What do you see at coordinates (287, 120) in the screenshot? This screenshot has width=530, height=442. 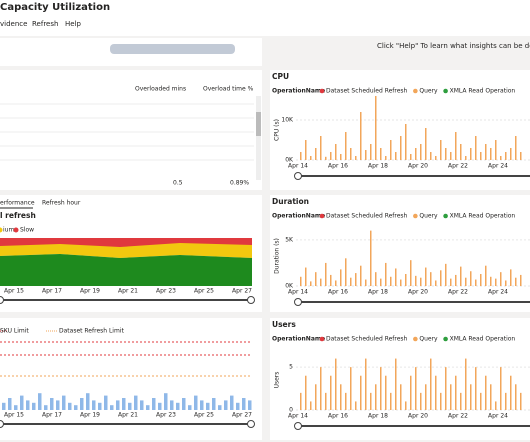 I see `y-tick-label: 10K` at bounding box center [287, 120].